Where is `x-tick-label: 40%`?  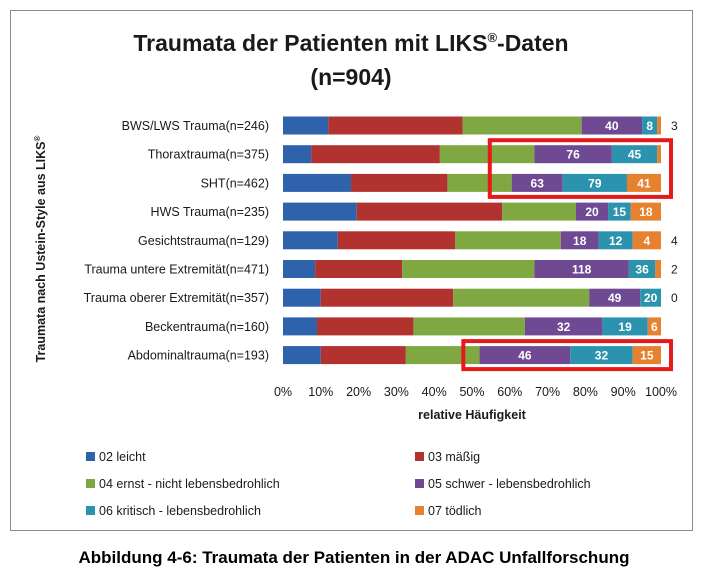 x-tick-label: 40% is located at coordinates (434, 392).